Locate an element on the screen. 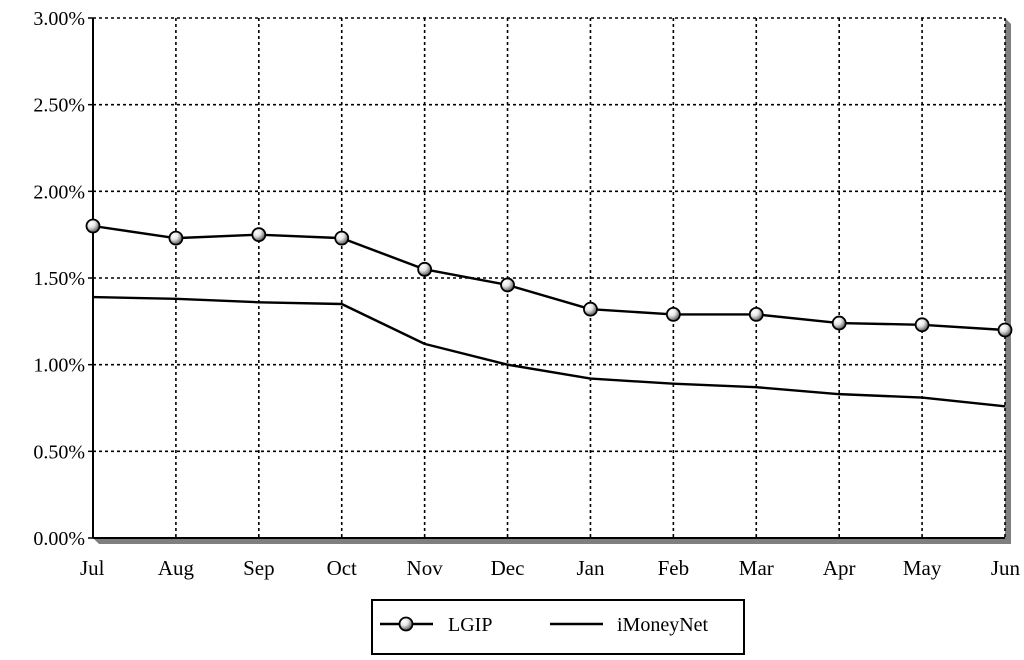 The width and height of the screenshot is (1024, 660). series-line is located at coordinates (549, 278).